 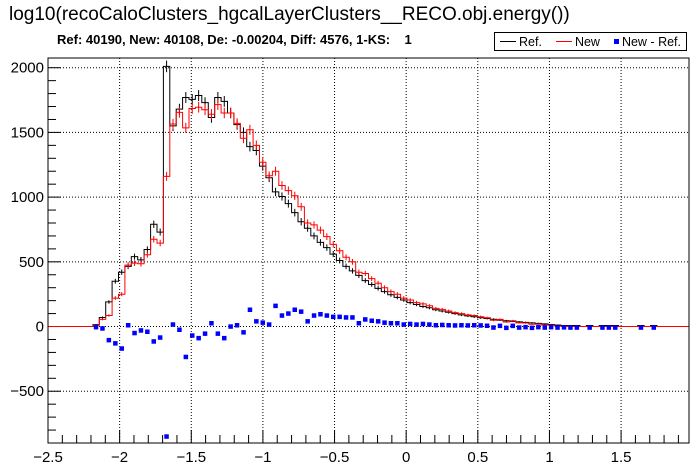 I want to click on legend: Ref. New New - Ref., so click(x=590, y=41).